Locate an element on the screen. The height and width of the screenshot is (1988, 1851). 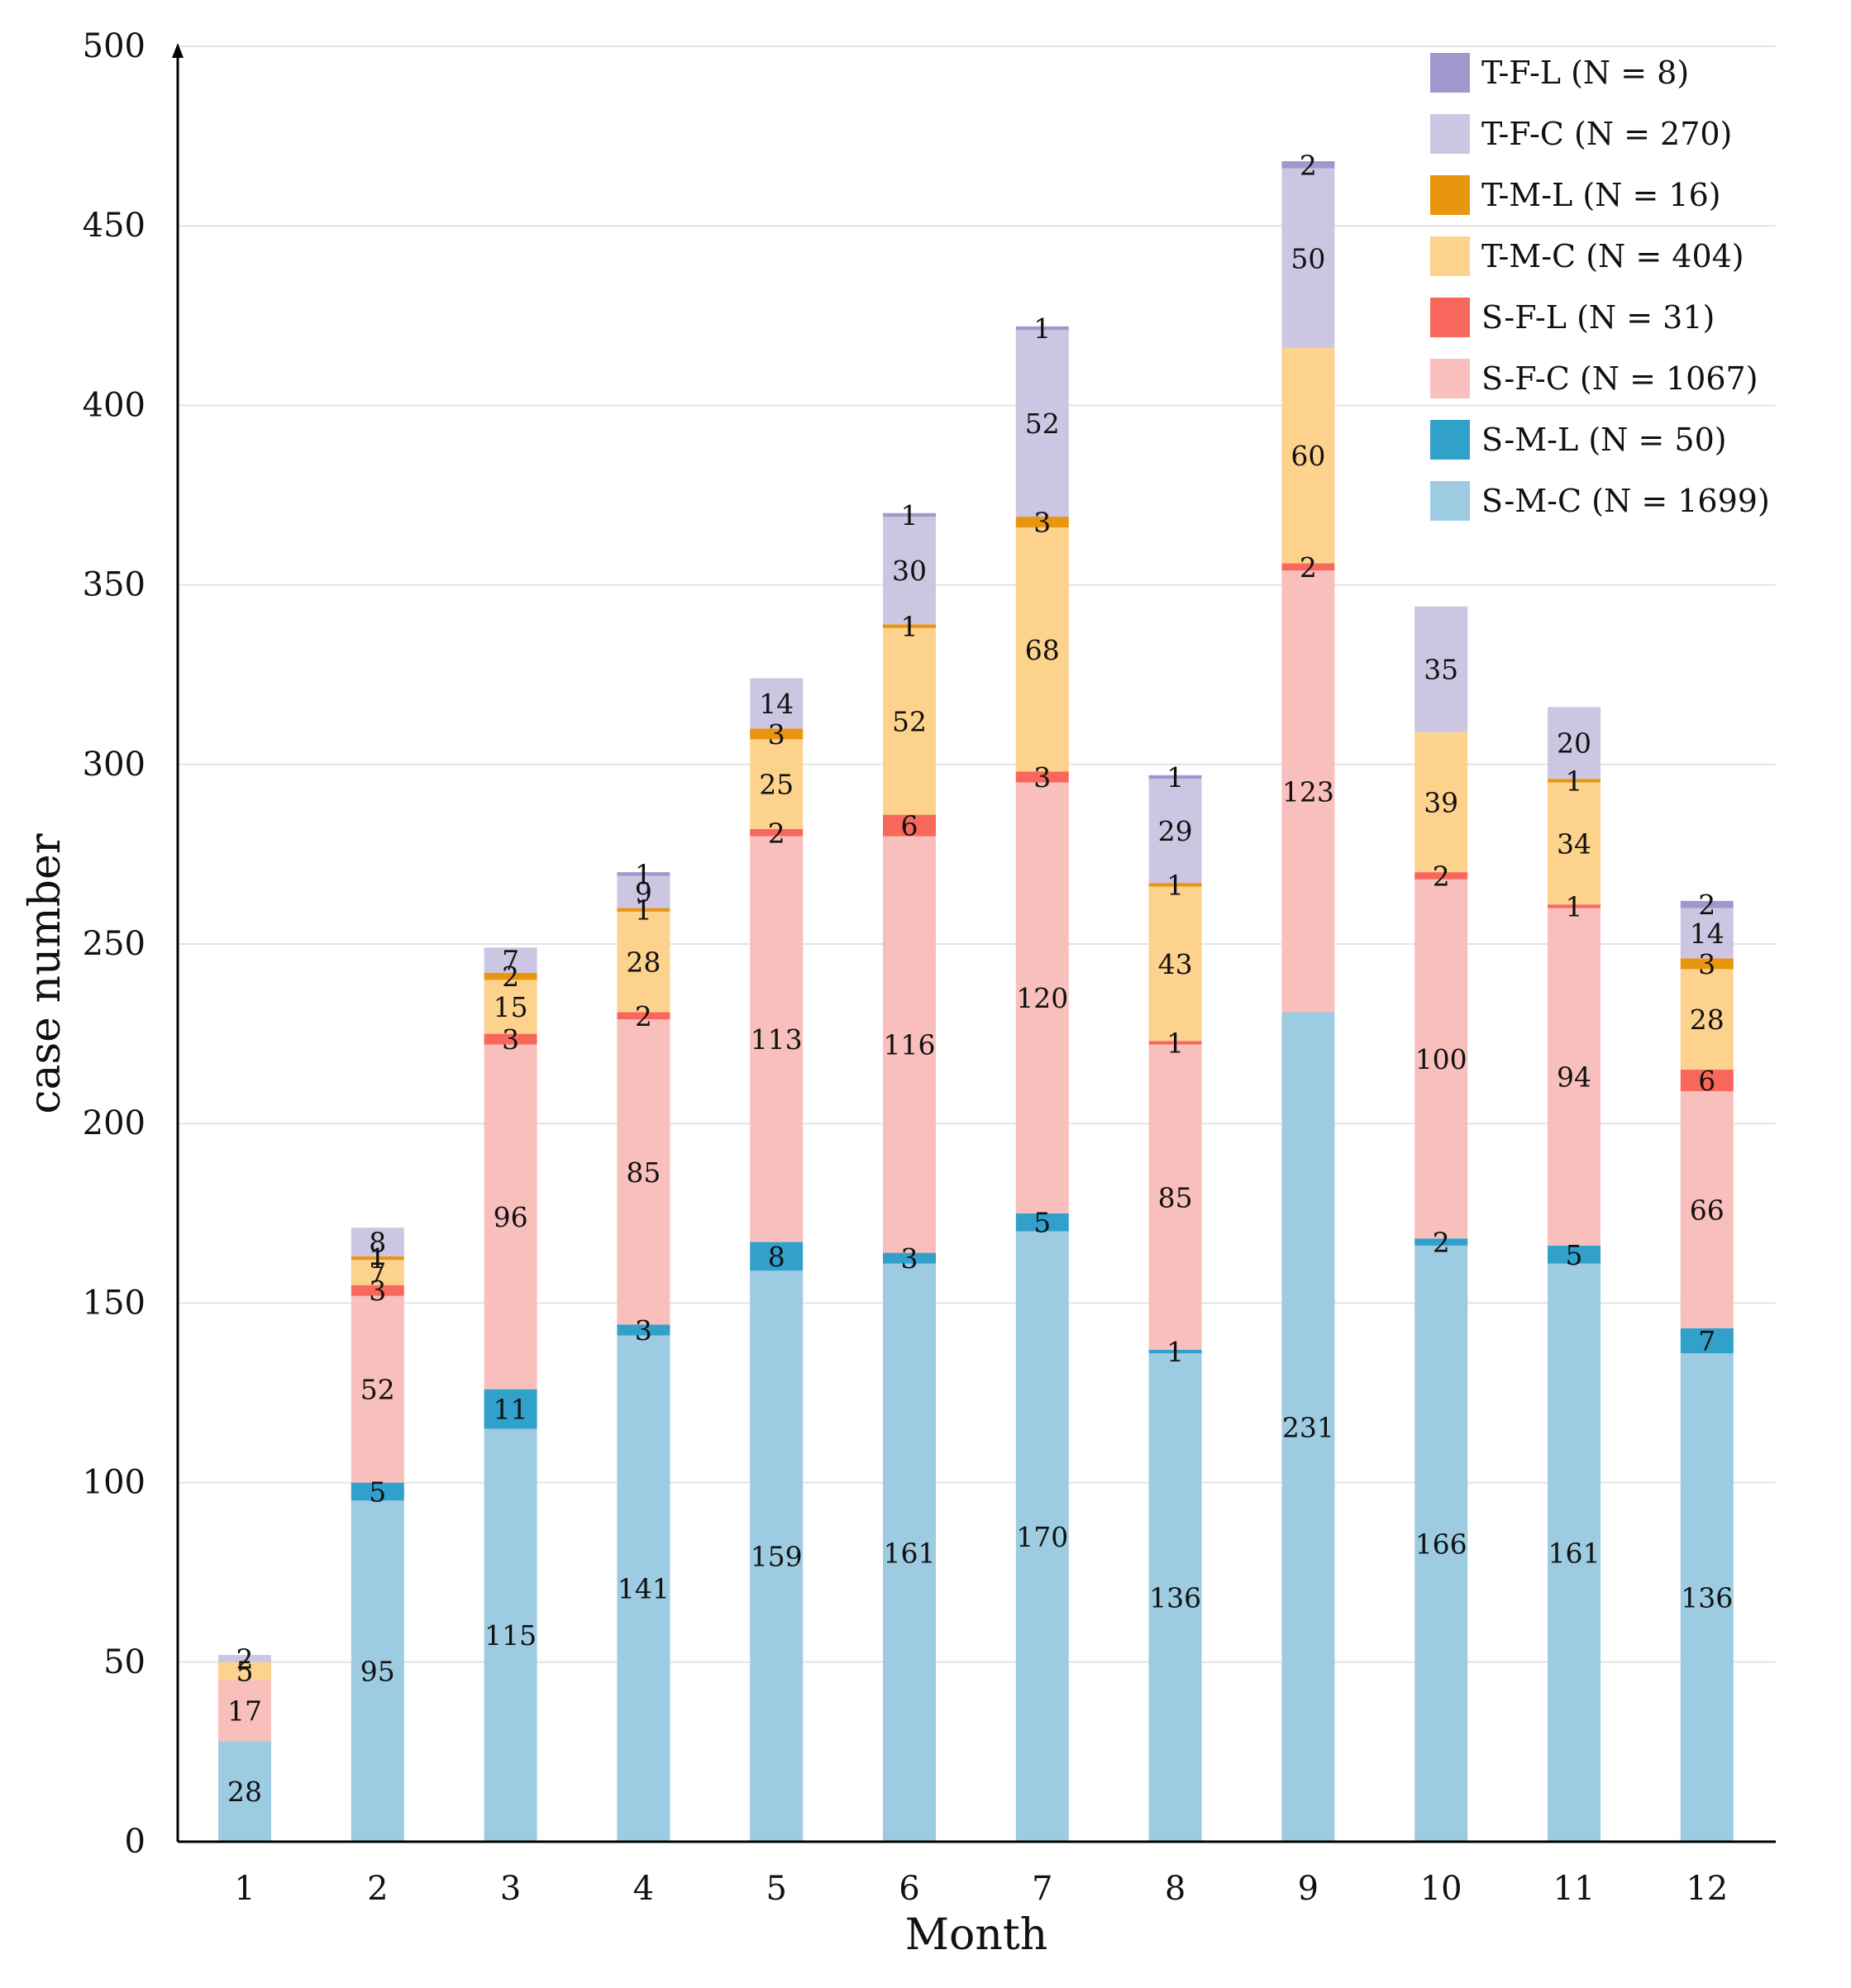
data-label: 95 is located at coordinates (378, 1672).